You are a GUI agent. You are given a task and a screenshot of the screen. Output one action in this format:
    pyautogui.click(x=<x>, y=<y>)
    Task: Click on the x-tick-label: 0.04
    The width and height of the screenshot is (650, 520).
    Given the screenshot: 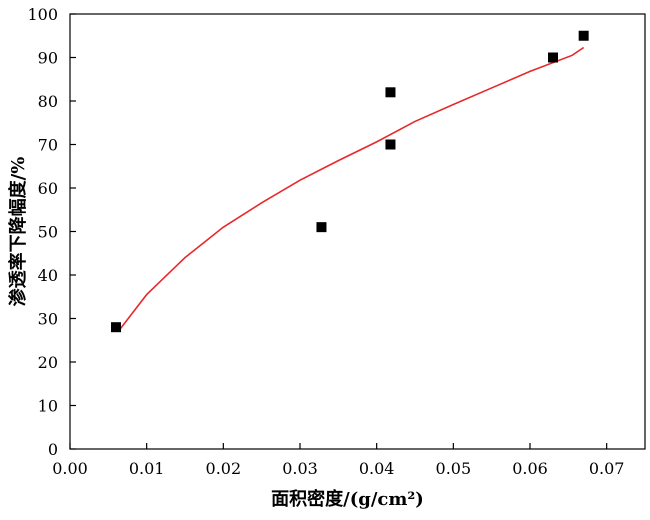 What is the action you would take?
    pyautogui.click(x=377, y=468)
    